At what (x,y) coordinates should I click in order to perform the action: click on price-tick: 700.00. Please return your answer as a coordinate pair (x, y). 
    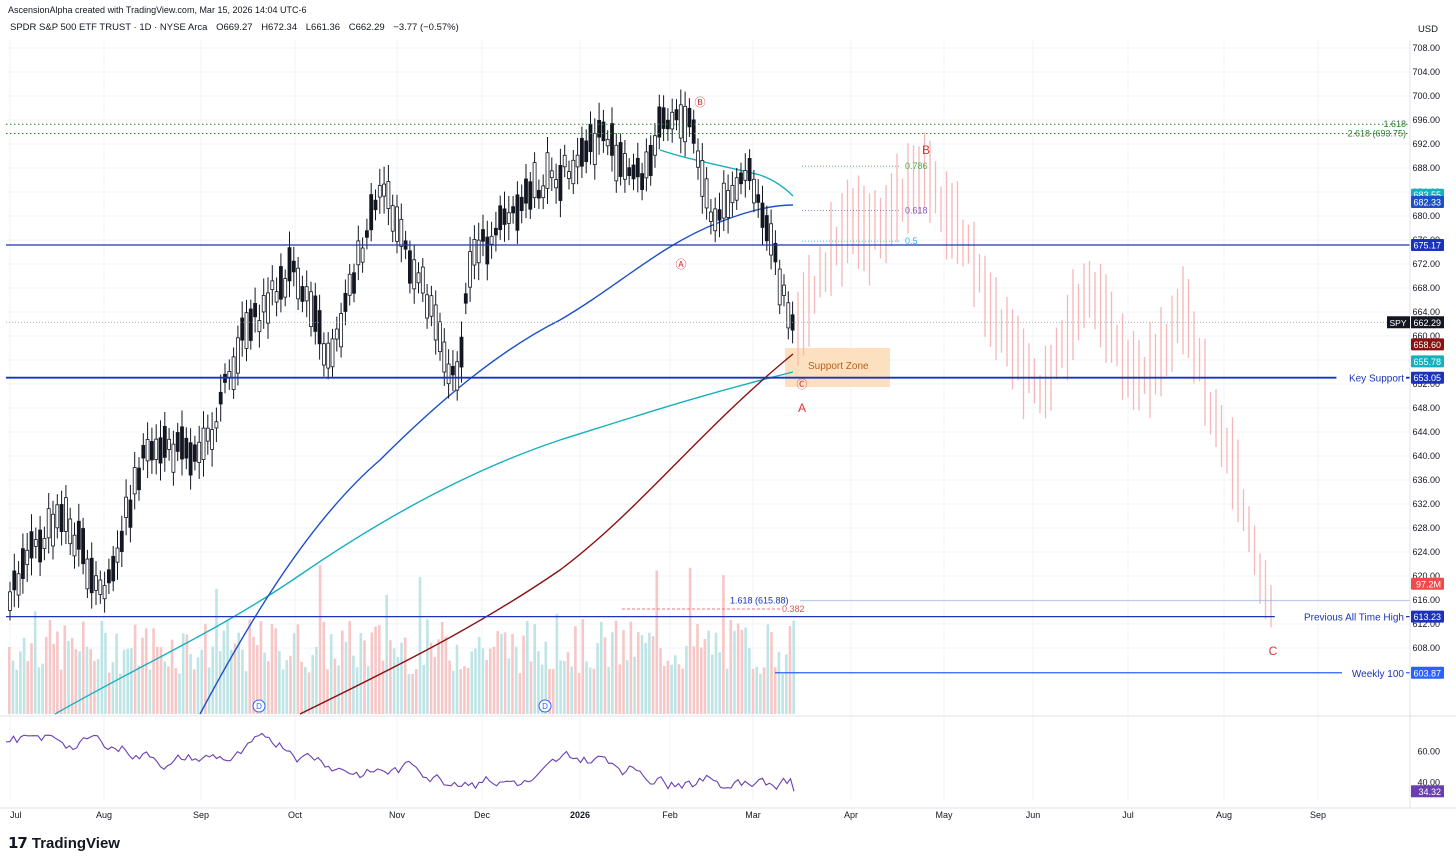
    Looking at the image, I should click on (1426, 96).